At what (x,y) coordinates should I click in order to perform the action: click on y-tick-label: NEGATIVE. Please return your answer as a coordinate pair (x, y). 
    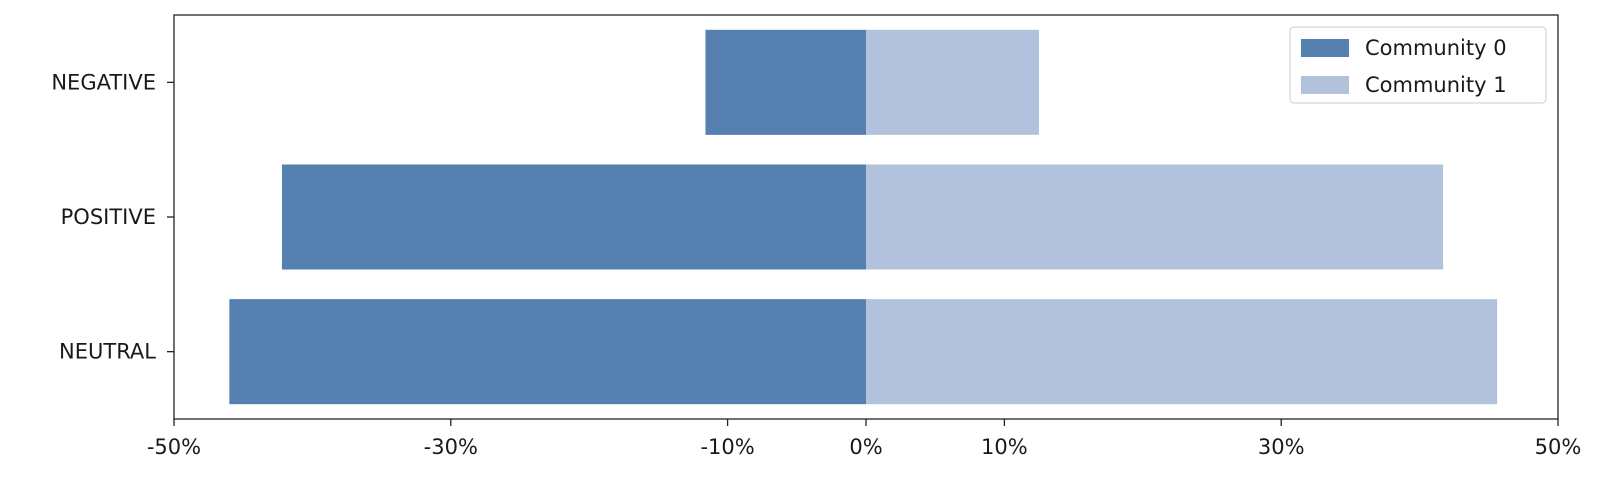
    Looking at the image, I should click on (103, 82).